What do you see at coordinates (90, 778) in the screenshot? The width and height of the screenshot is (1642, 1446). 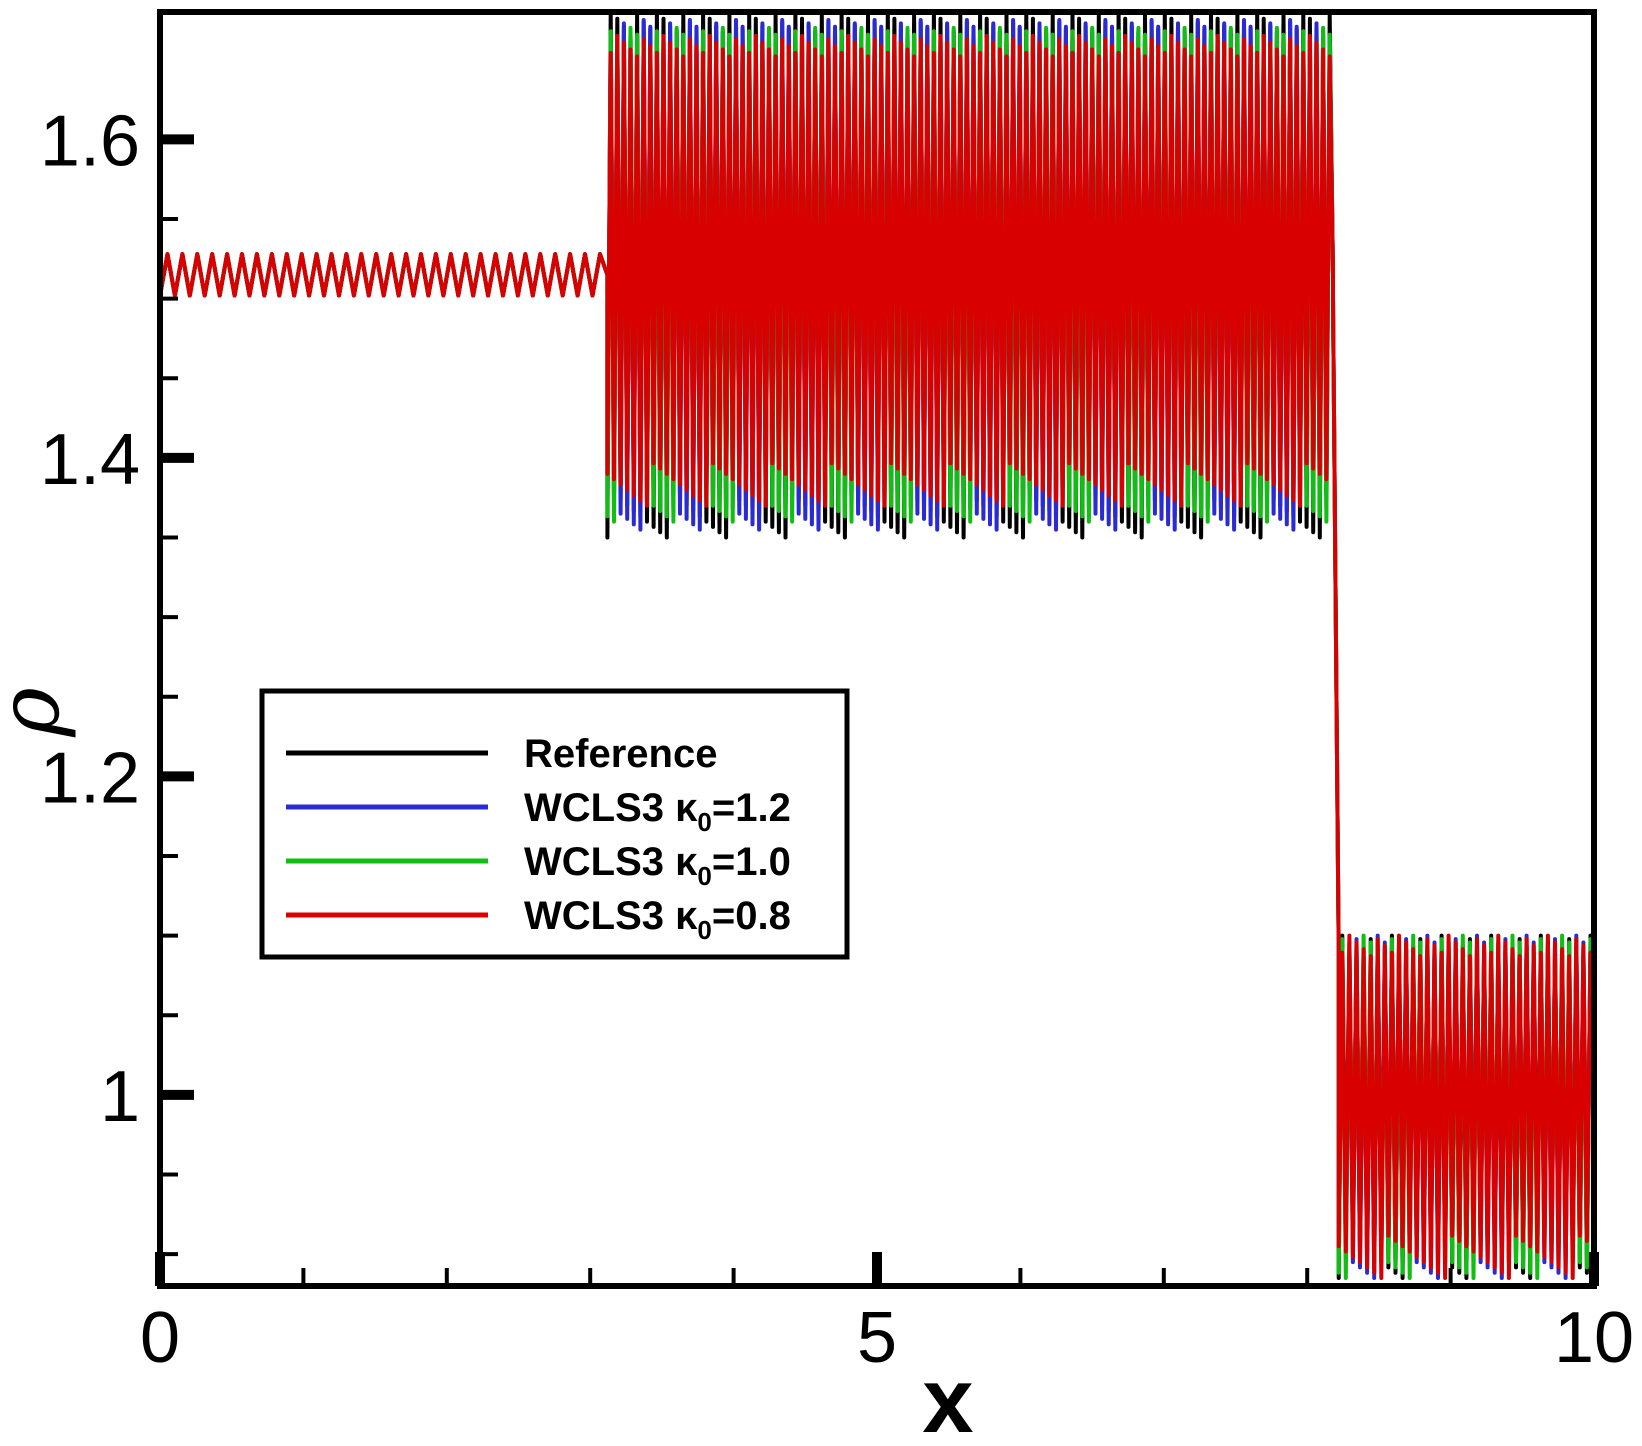 I see `y-tick-label: 1.2` at bounding box center [90, 778].